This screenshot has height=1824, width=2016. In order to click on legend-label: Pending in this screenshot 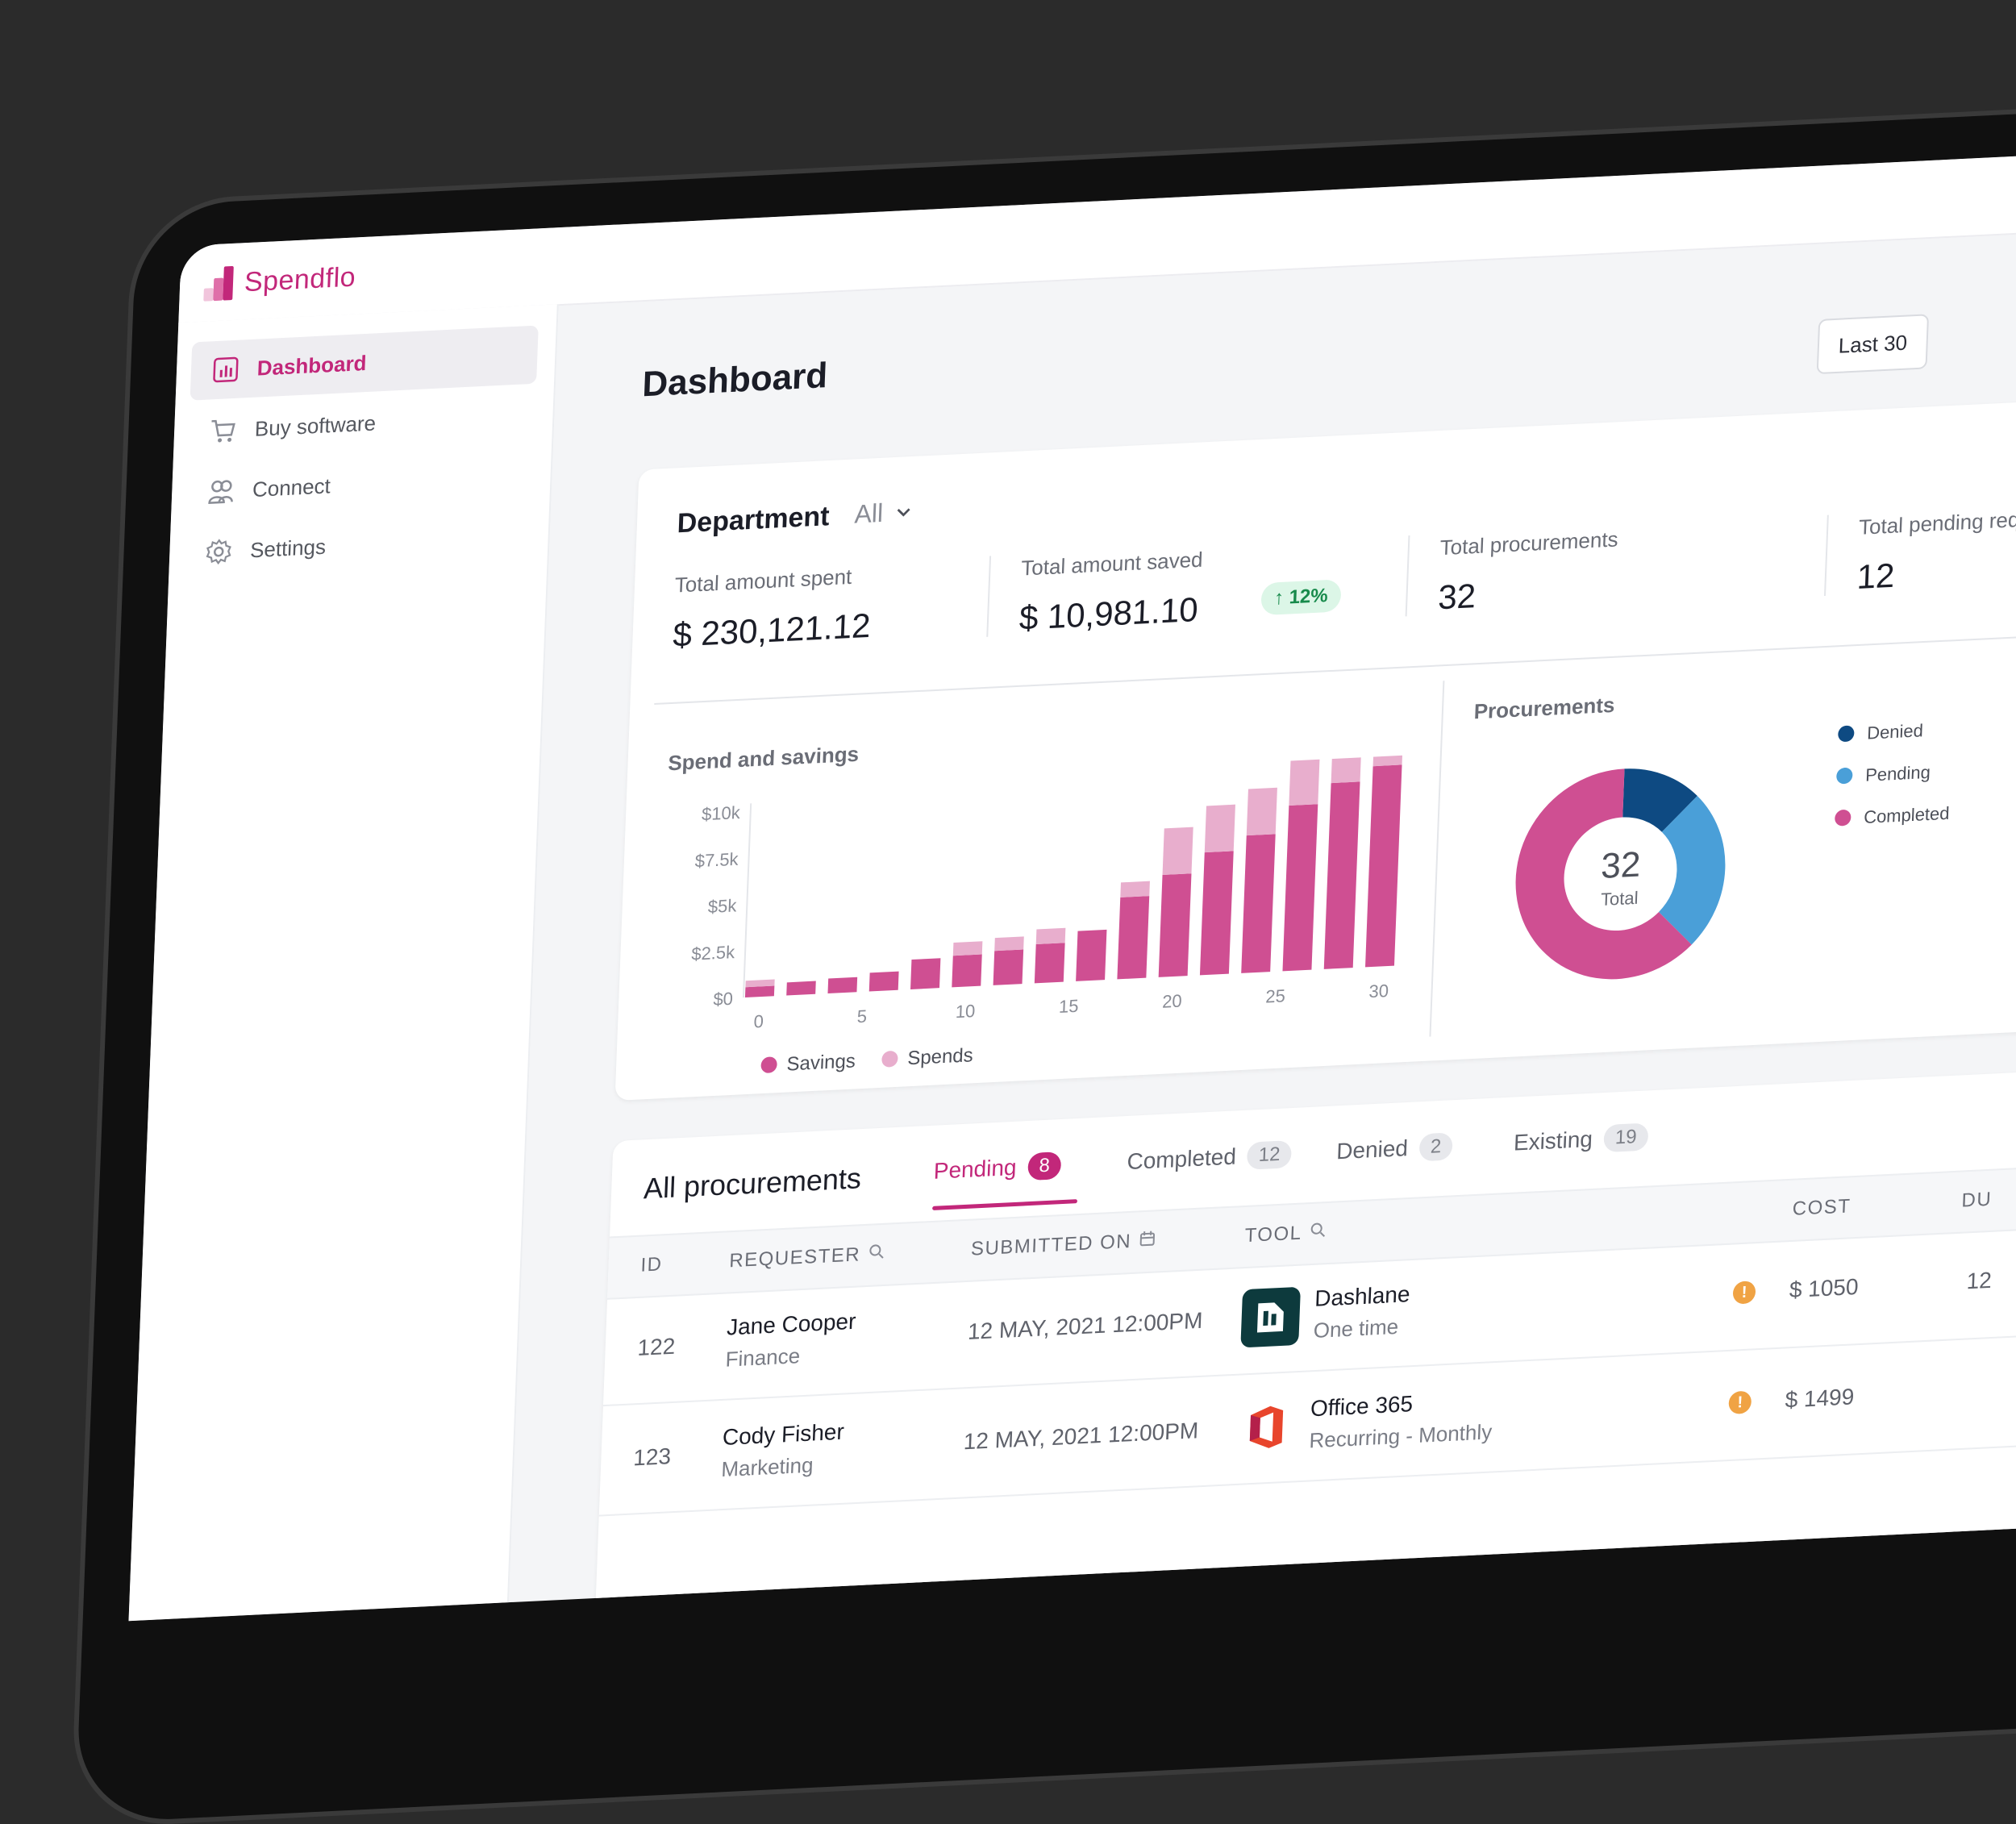, I will do `click(1898, 773)`.